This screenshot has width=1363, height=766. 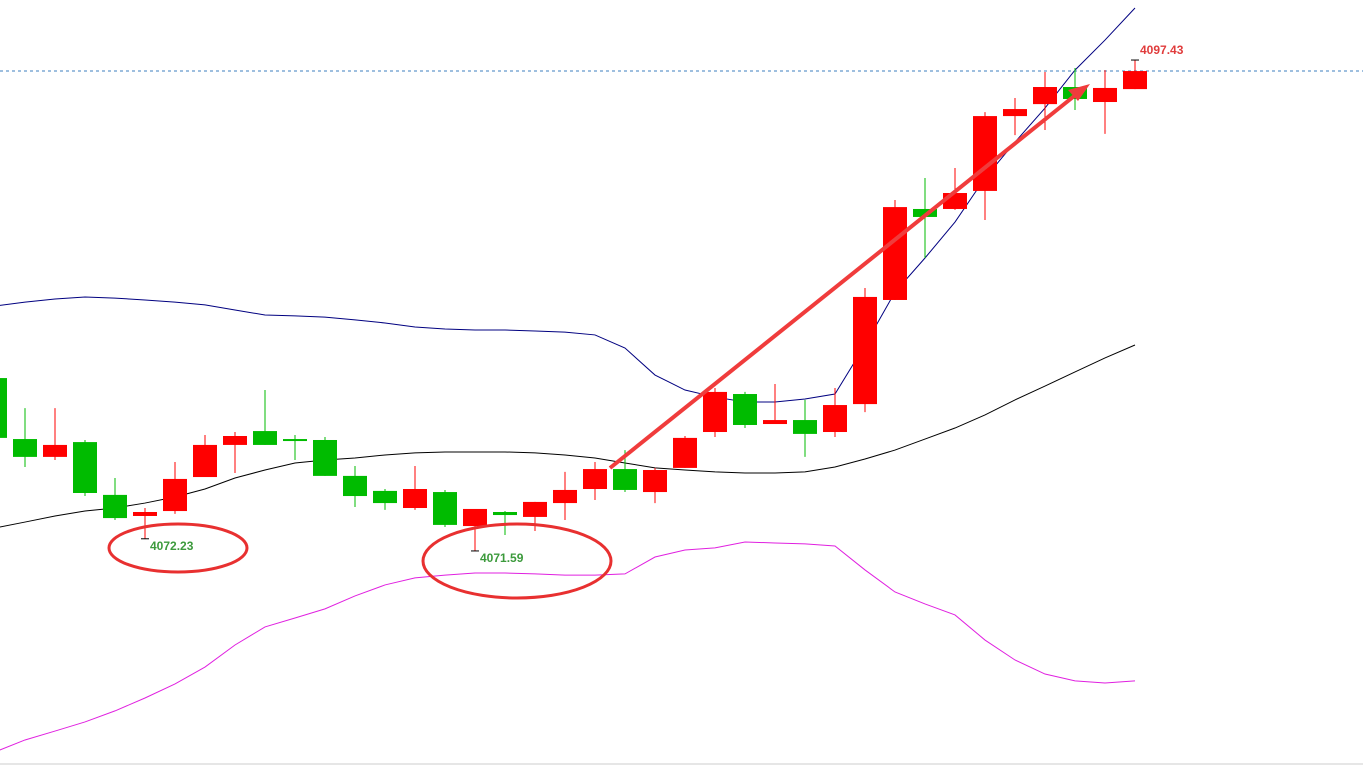 What do you see at coordinates (1079, 92) in the screenshot?
I see `arrow-head` at bounding box center [1079, 92].